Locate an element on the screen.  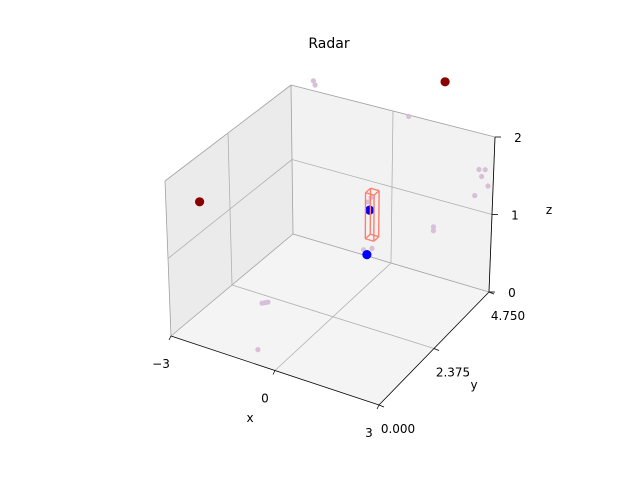
left-pane is located at coordinates (229, 210).